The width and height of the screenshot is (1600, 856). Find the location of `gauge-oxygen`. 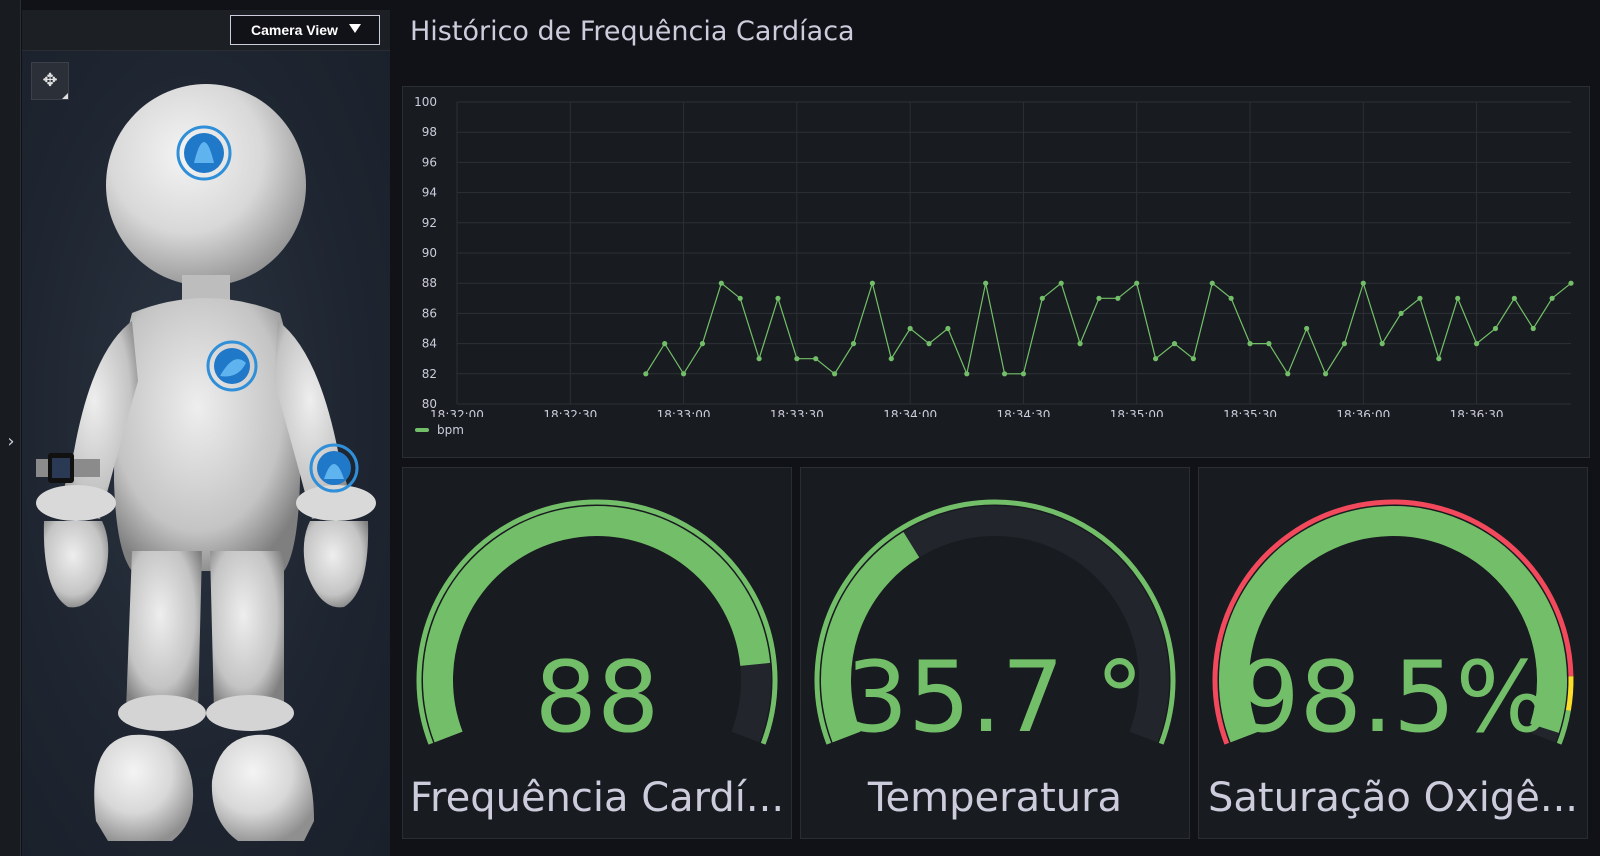

gauge-oxygen is located at coordinates (1393, 622).